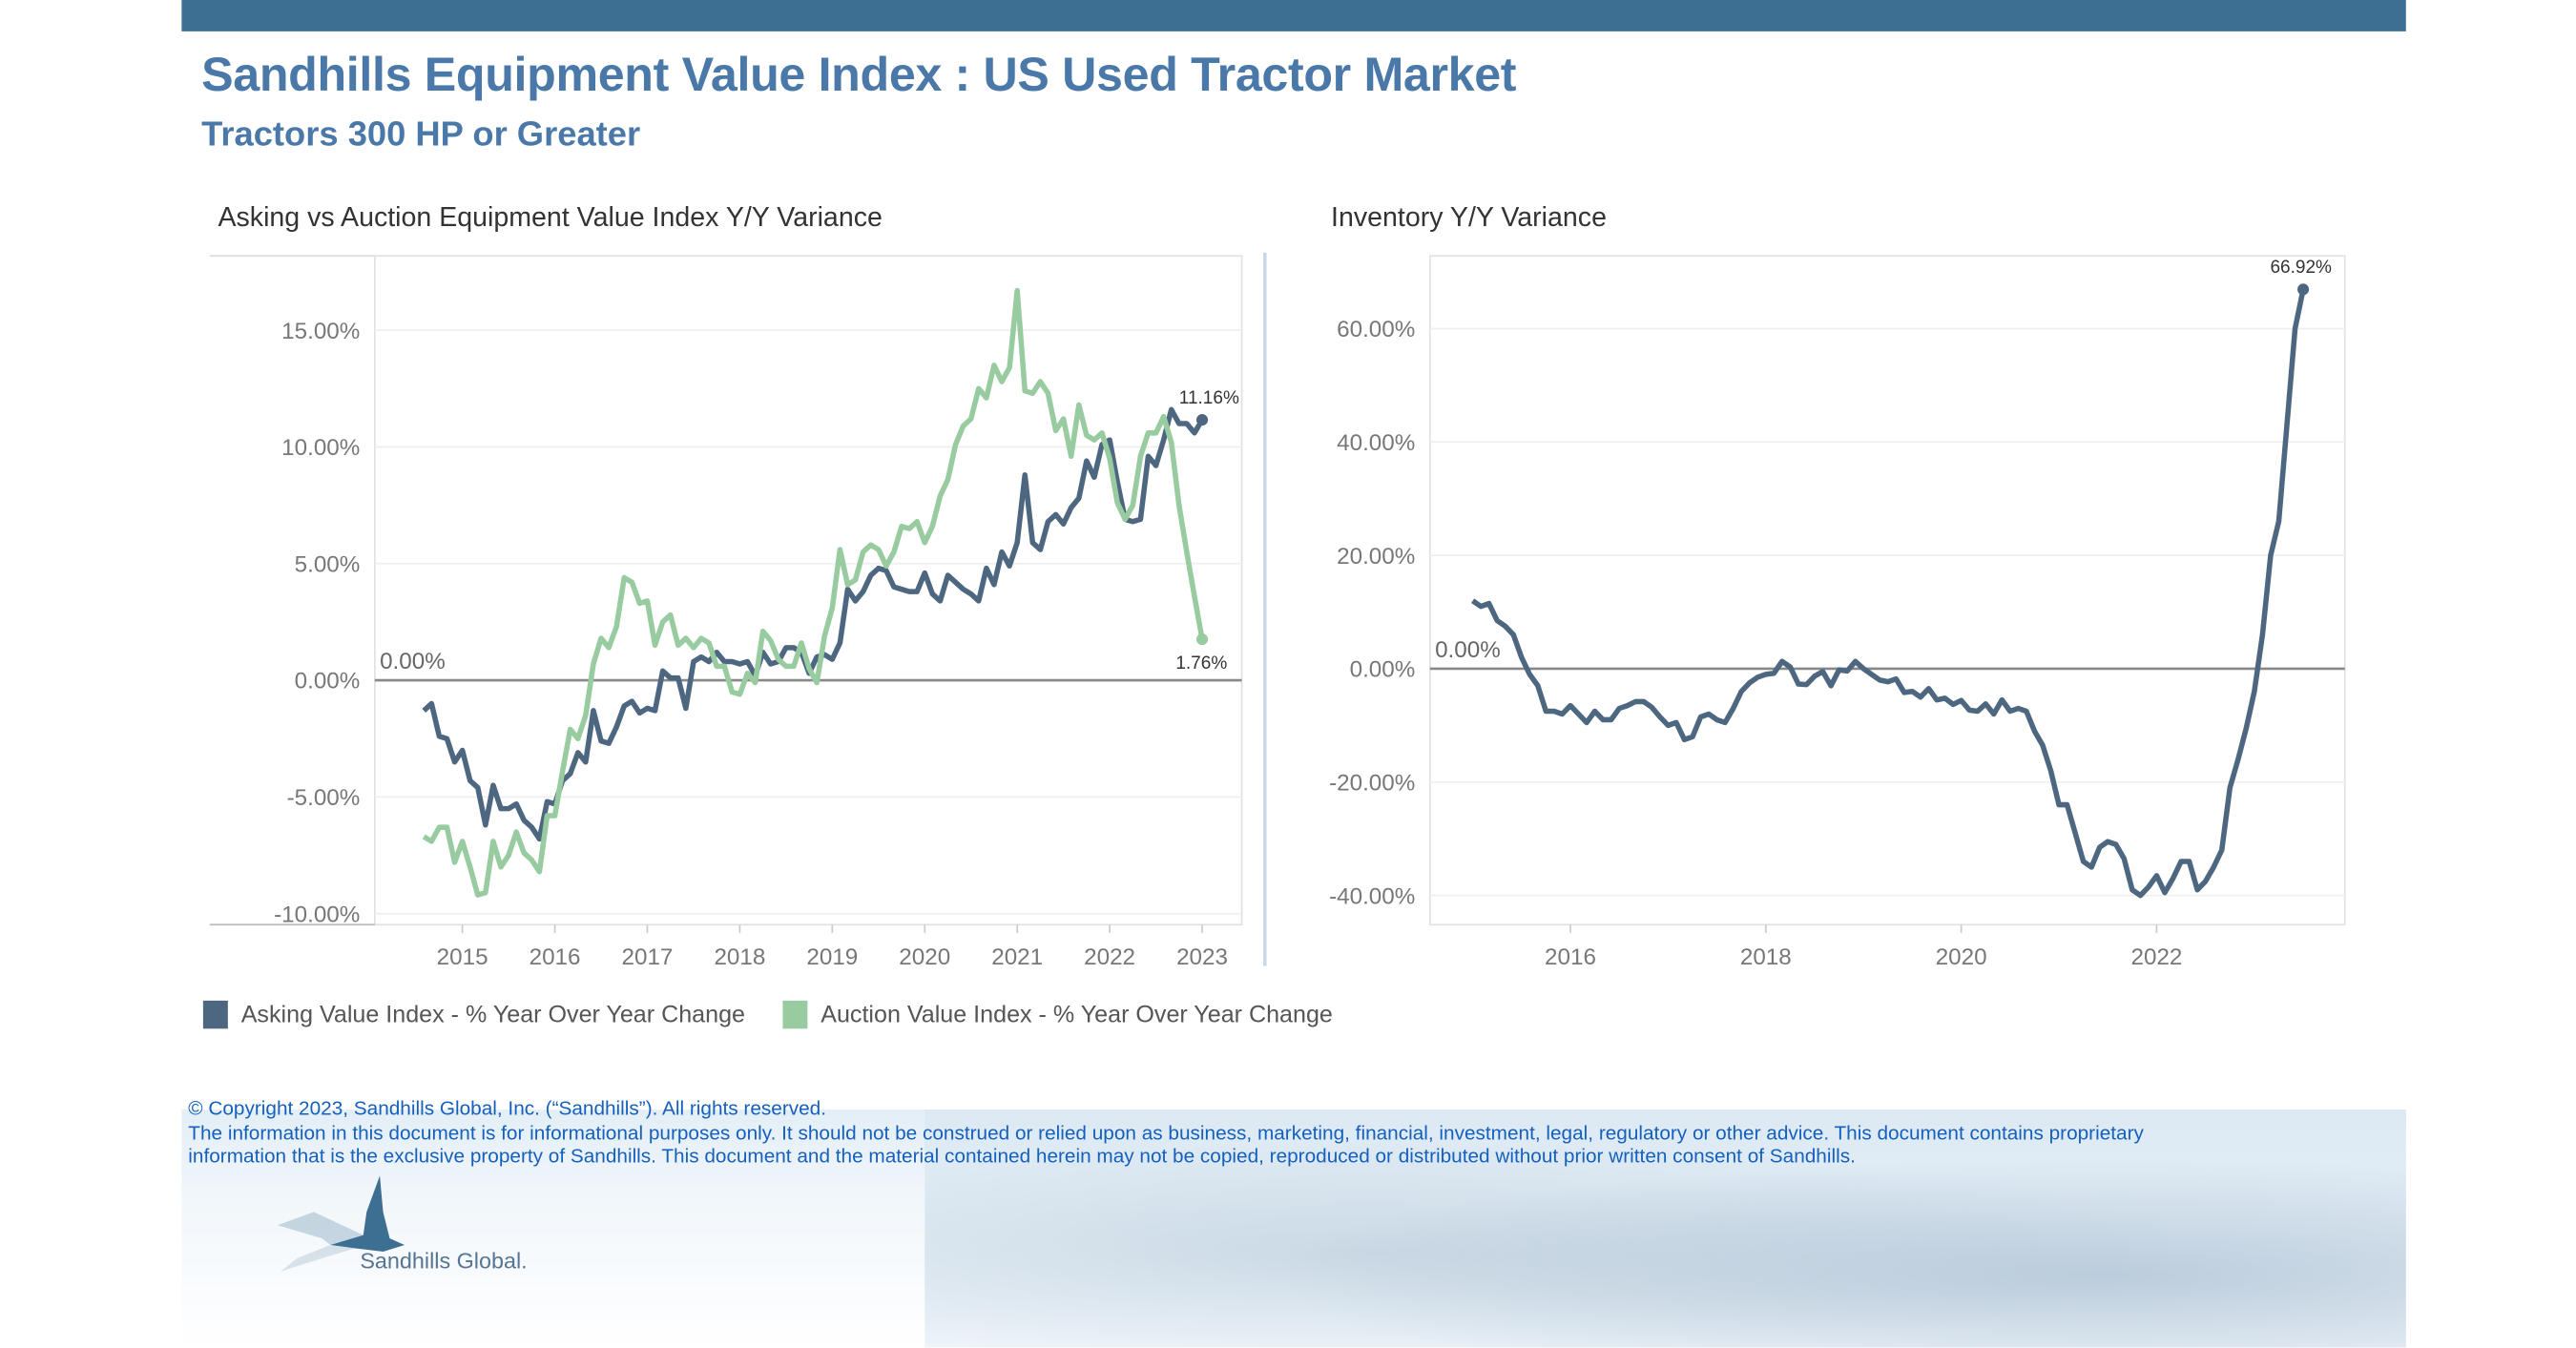  I want to click on y-tick-label: -10.00%, so click(317, 914).